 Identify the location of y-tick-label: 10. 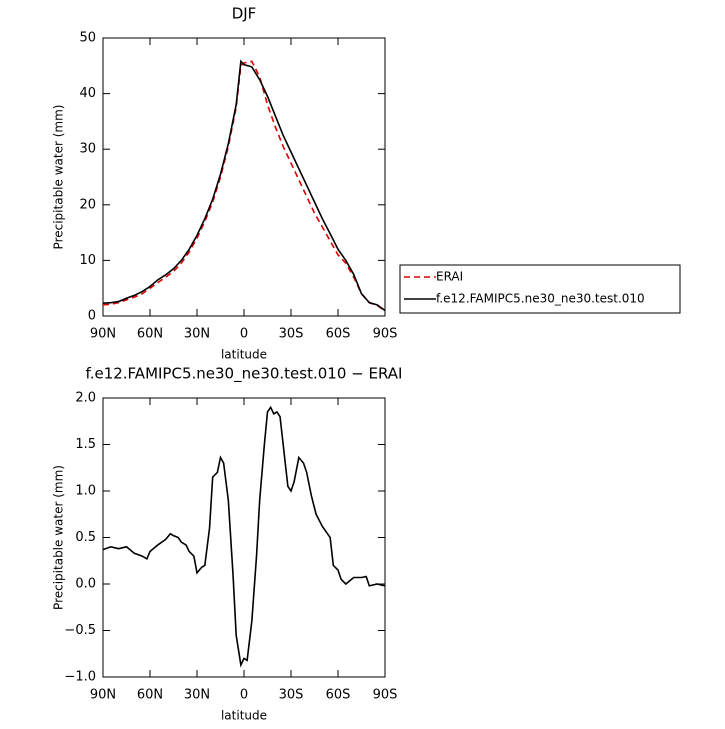
(87, 260).